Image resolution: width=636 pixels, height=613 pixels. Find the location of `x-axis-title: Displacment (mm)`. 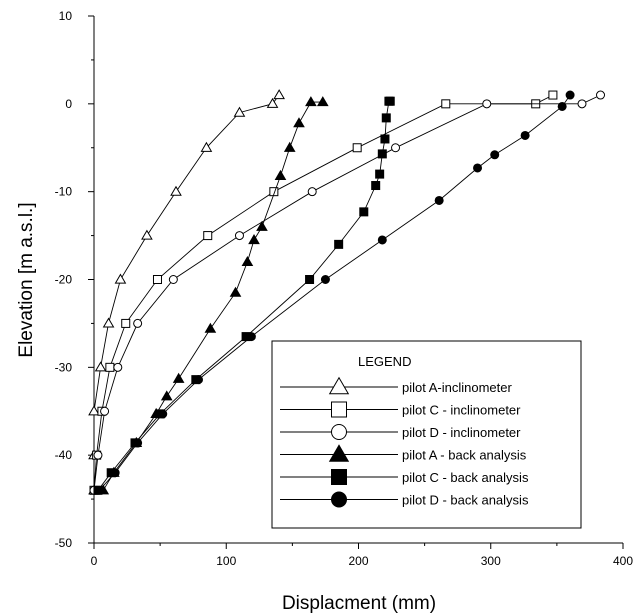

x-axis-title: Displacment (mm) is located at coordinates (359, 603).